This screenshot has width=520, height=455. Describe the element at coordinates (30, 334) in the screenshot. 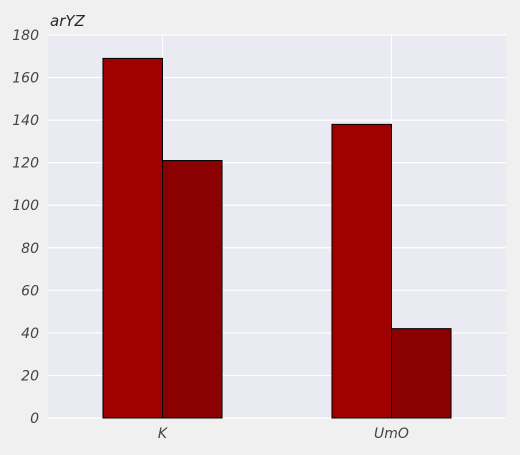

I see `y-tick-label: 40` at that location.